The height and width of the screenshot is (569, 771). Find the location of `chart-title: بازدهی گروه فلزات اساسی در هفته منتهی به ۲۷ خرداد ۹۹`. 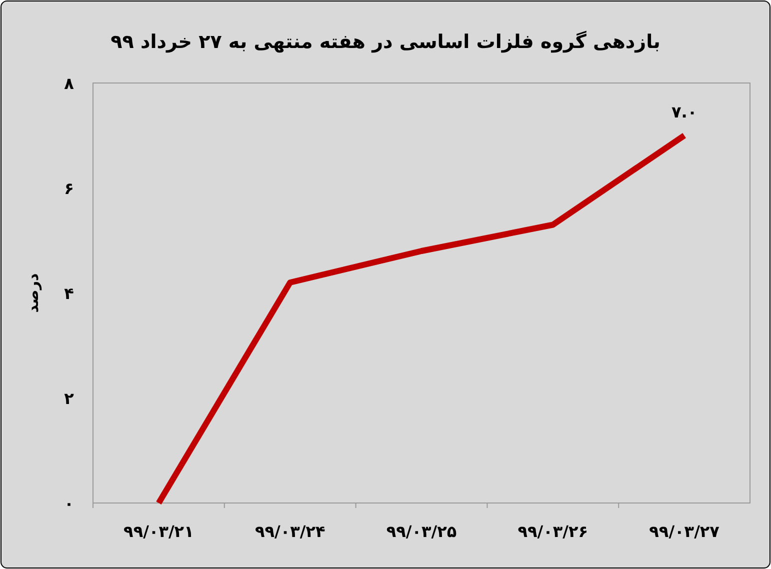

chart-title: بازدهی گروه فلزات اساسی در هفته منتهی به ۲۷ خرداد ۹۹ is located at coordinates (385, 41).